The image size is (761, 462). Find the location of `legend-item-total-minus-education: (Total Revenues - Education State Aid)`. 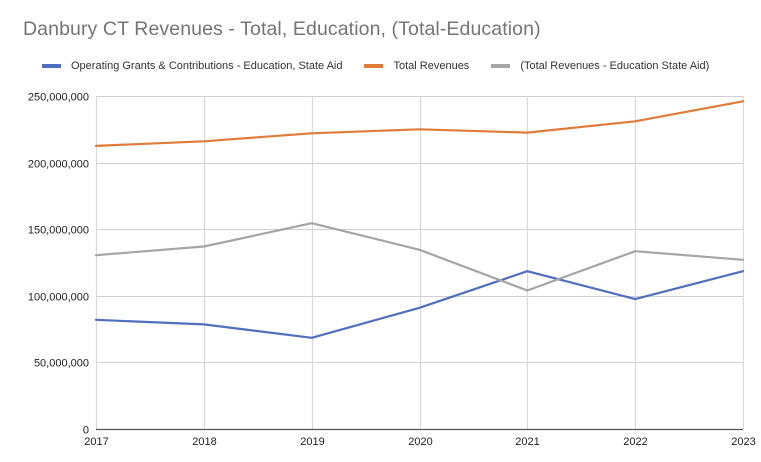

legend-item-total-minus-education: (Total Revenues - Education State Aid) is located at coordinates (600, 66).